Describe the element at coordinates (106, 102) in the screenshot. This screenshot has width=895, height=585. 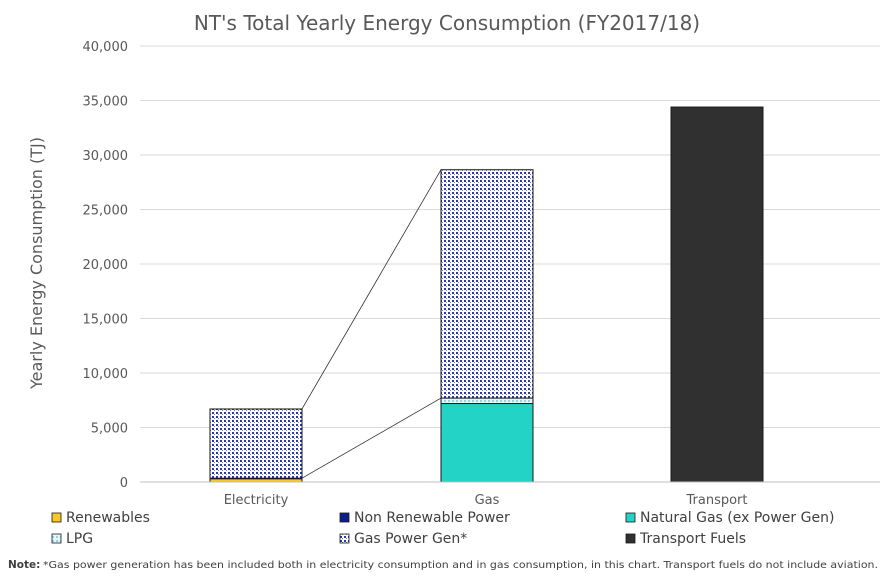
I see `y-tick-label: 35,000` at that location.